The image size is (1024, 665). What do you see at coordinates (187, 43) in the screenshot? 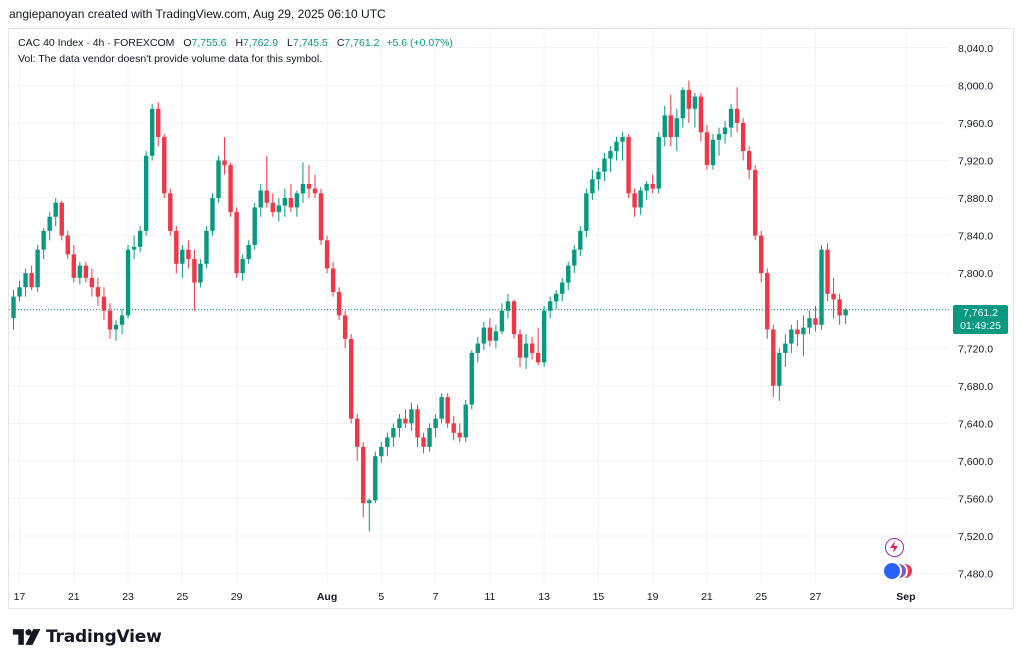
I see `open-label: O` at bounding box center [187, 43].